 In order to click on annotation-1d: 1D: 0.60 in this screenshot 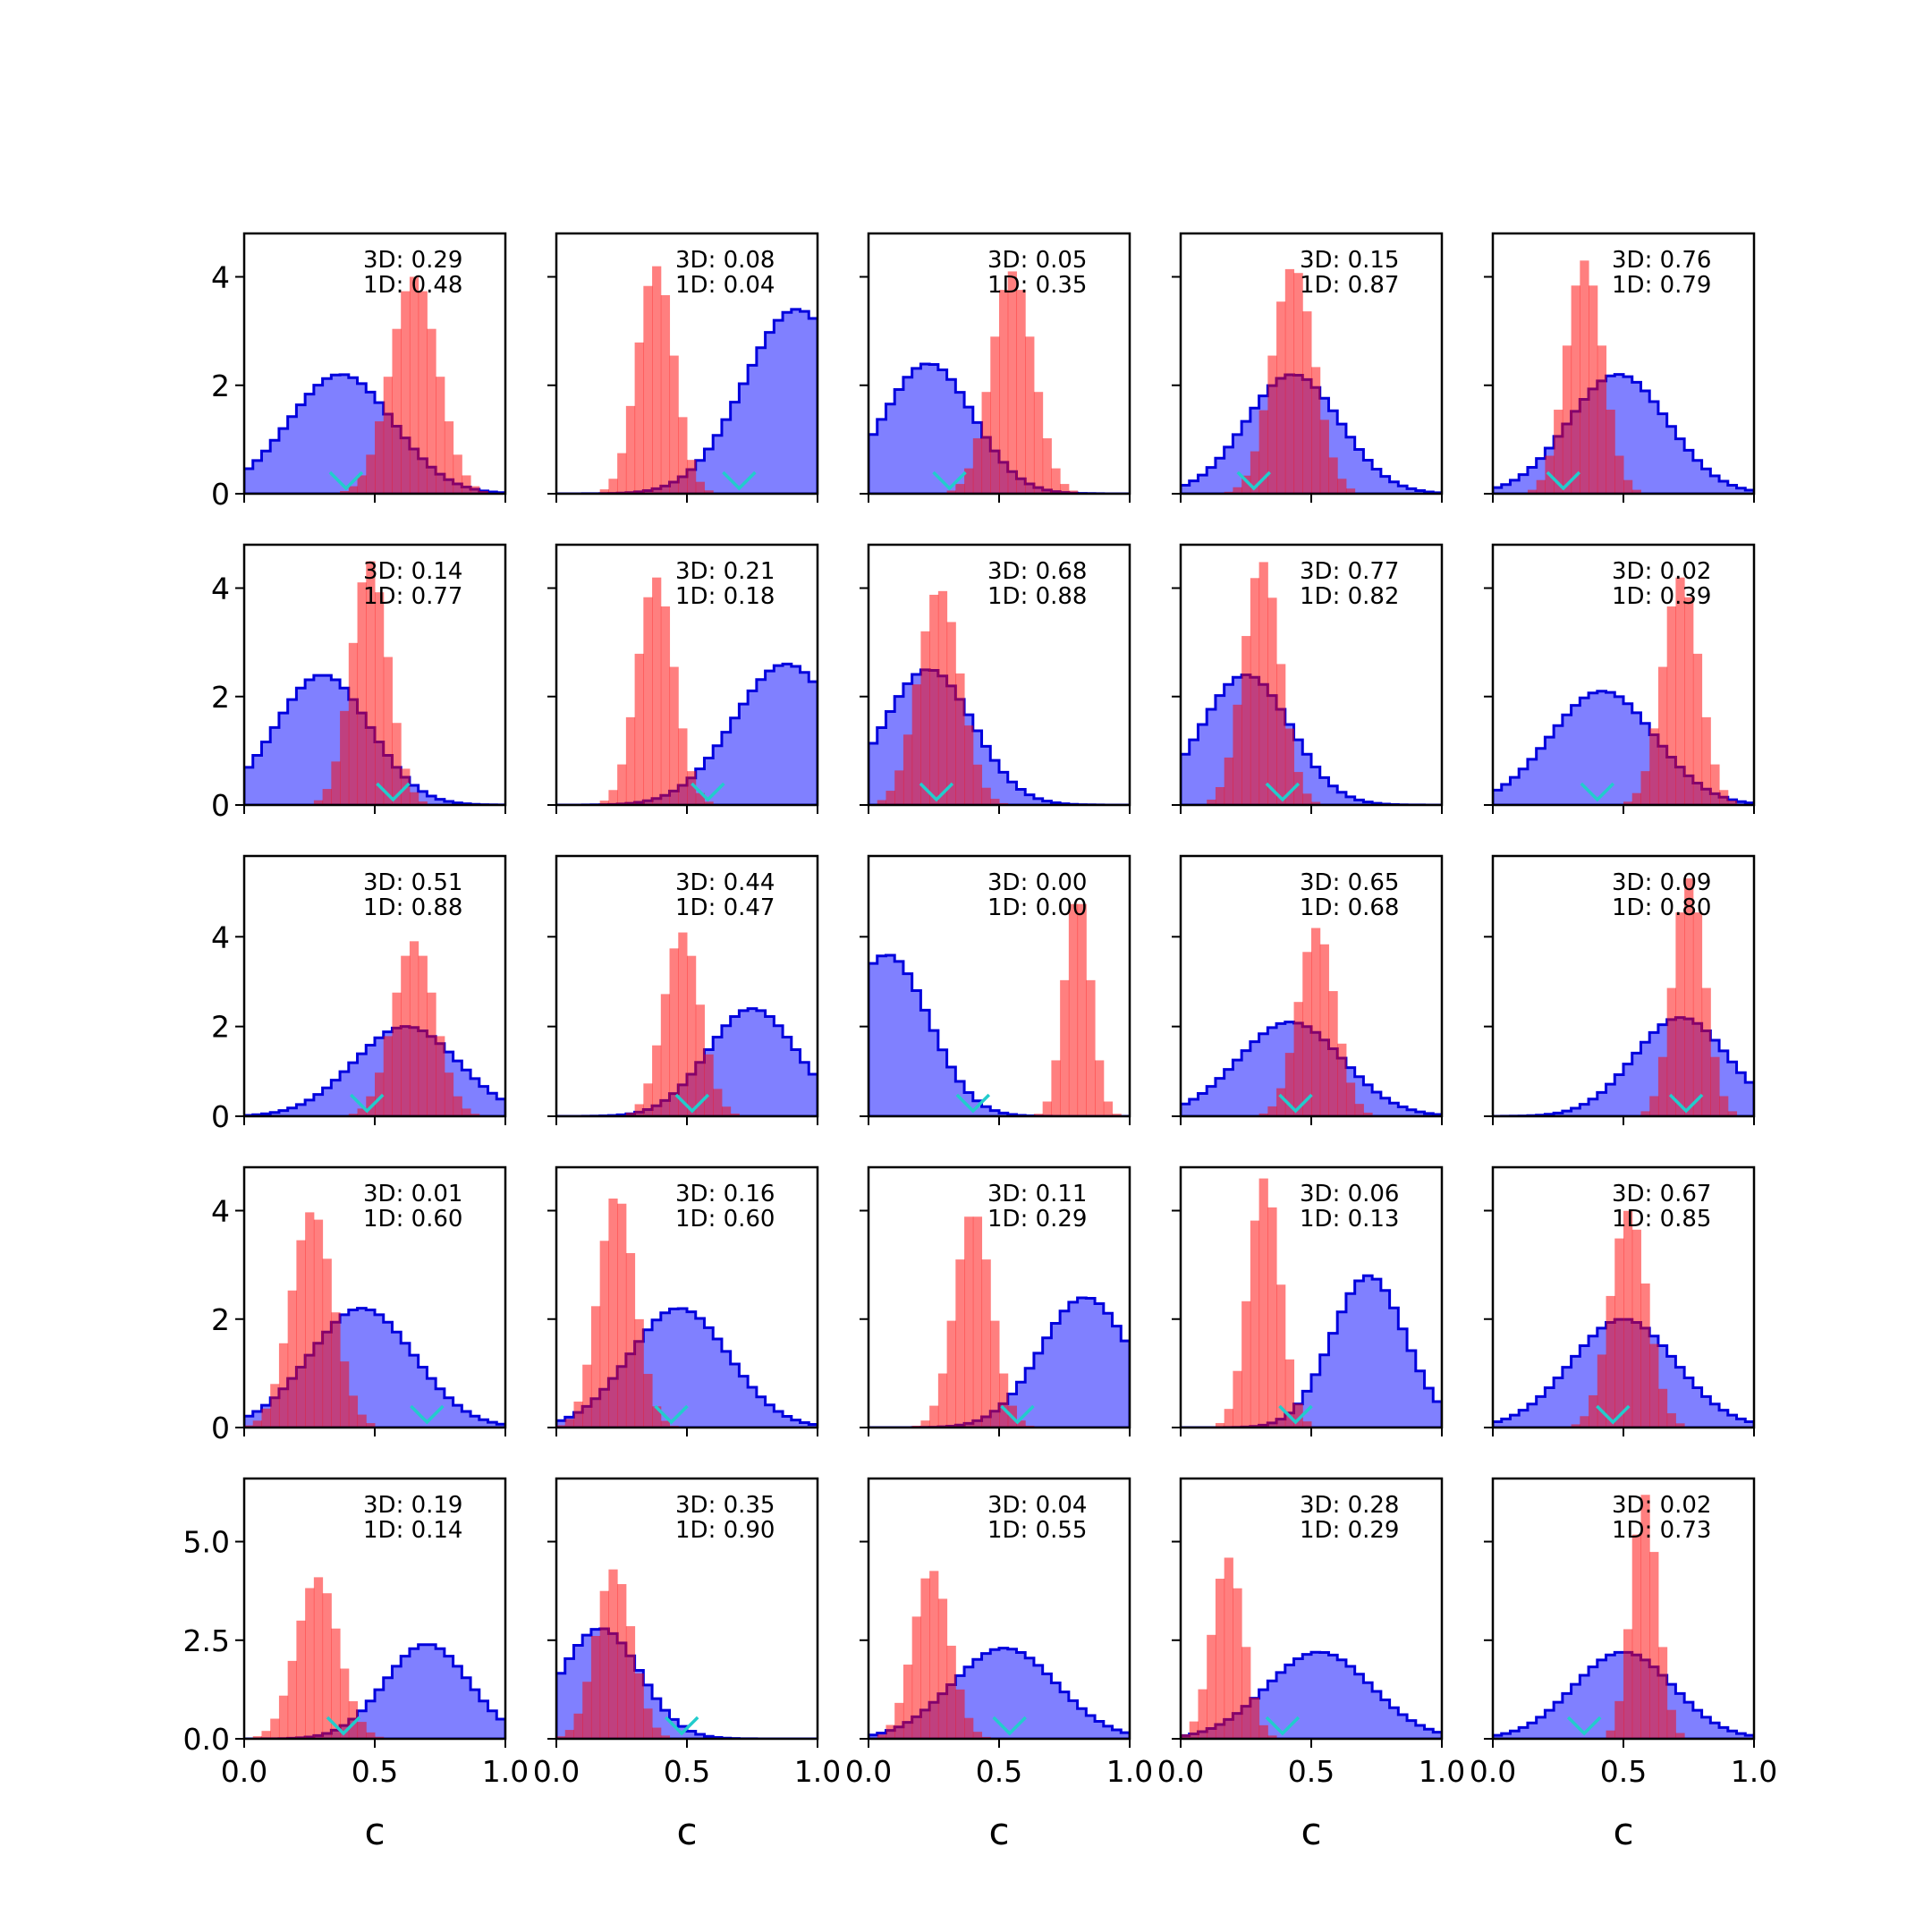, I will do `click(725, 1219)`.